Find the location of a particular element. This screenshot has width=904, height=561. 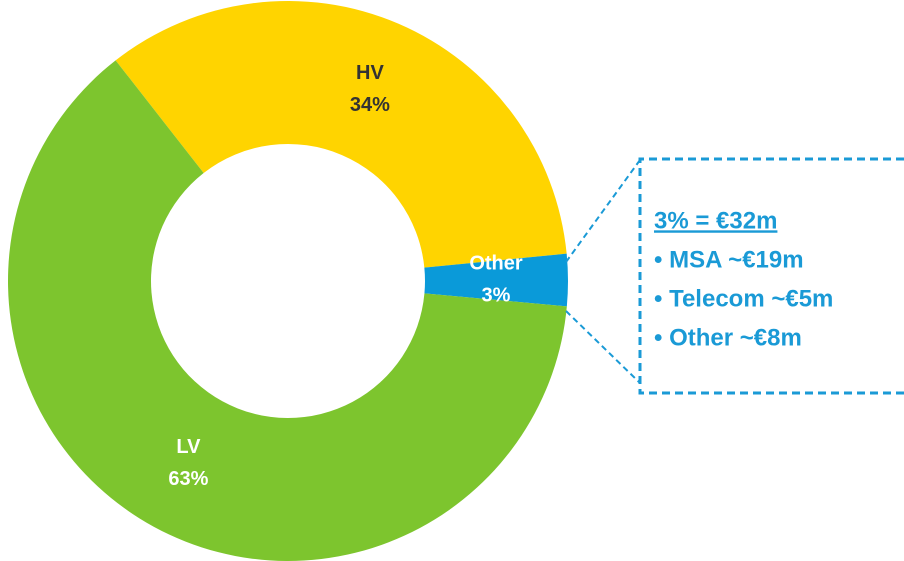

callout-item: • MSA ~€19m is located at coordinates (729, 259).